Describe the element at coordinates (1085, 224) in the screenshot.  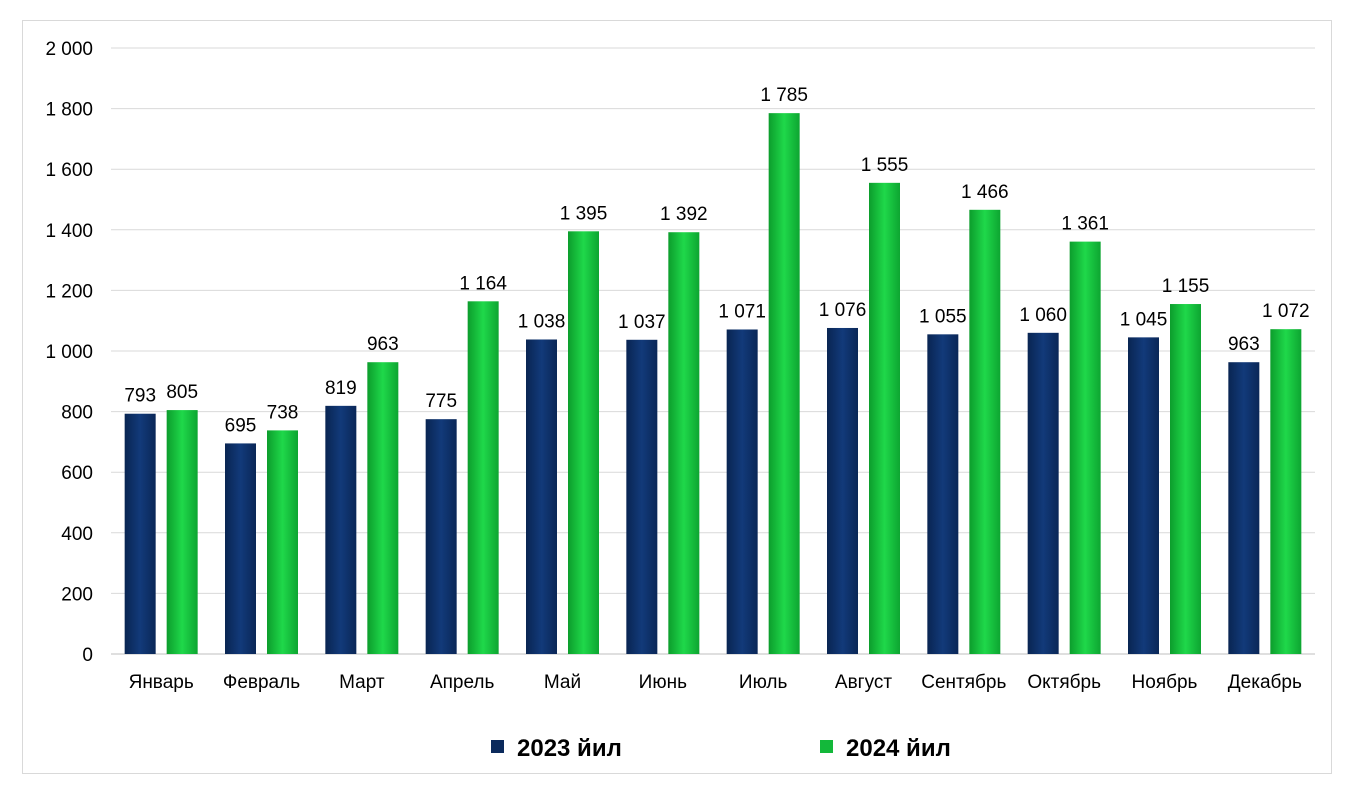
I see `data-label: 1 361` at that location.